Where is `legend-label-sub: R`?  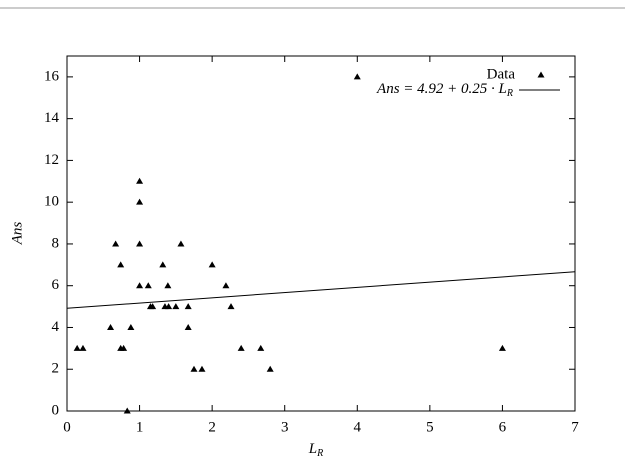 legend-label-sub: R is located at coordinates (509, 93).